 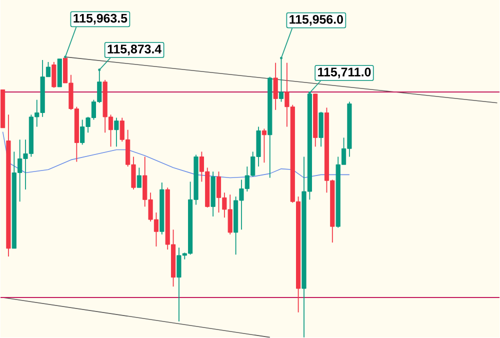 What do you see at coordinates (344, 73) in the screenshot?
I see `annotation: 115,711.0` at bounding box center [344, 73].